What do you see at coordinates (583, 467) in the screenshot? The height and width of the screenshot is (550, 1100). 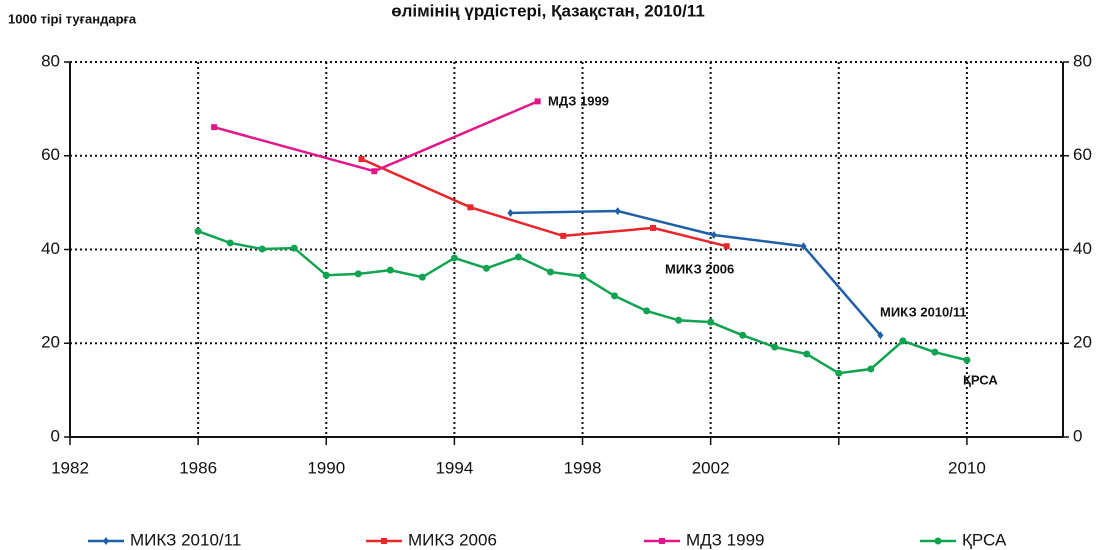 I see `x-tick-label: 1998` at bounding box center [583, 467].